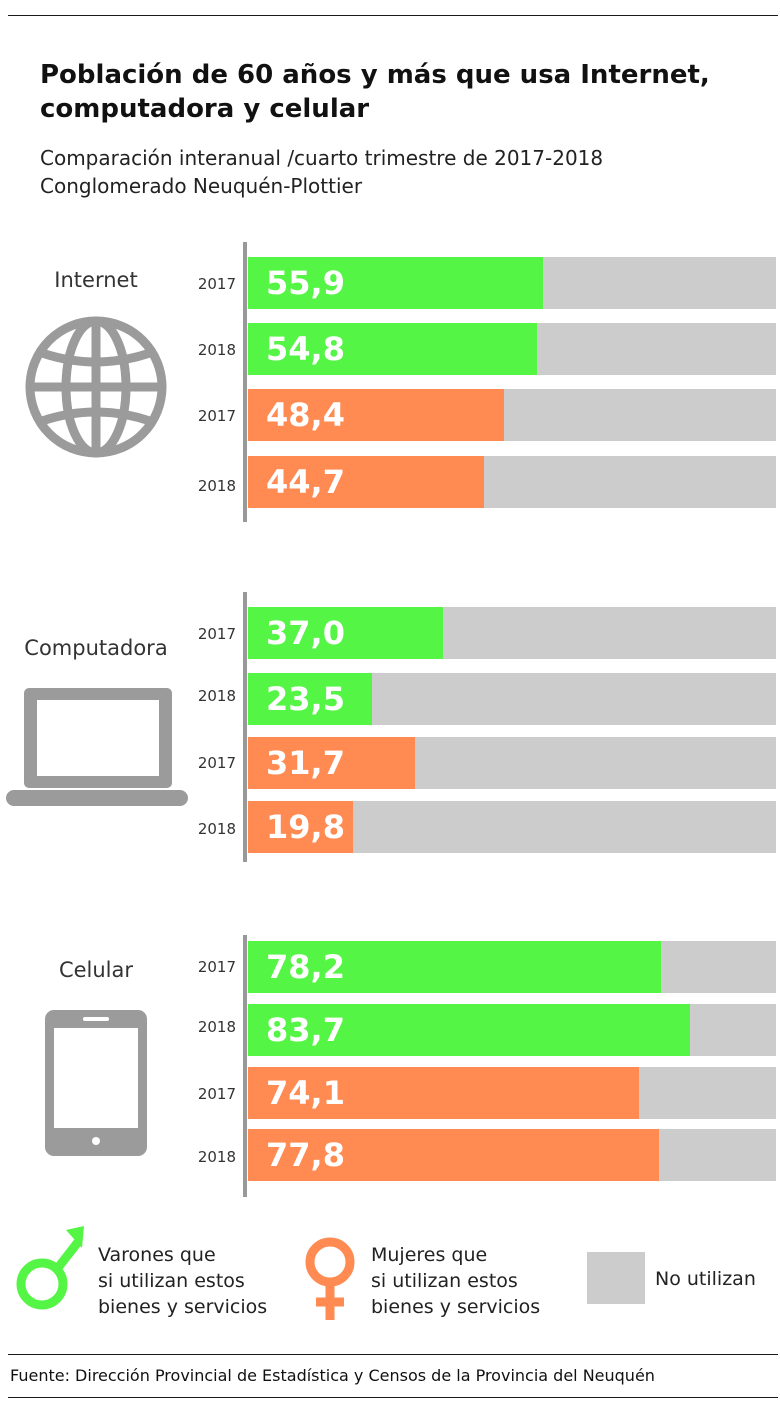 This screenshot has width=780, height=1408. Describe the element at coordinates (305, 699) in the screenshot. I see `bar-value-label: 23,5` at that location.